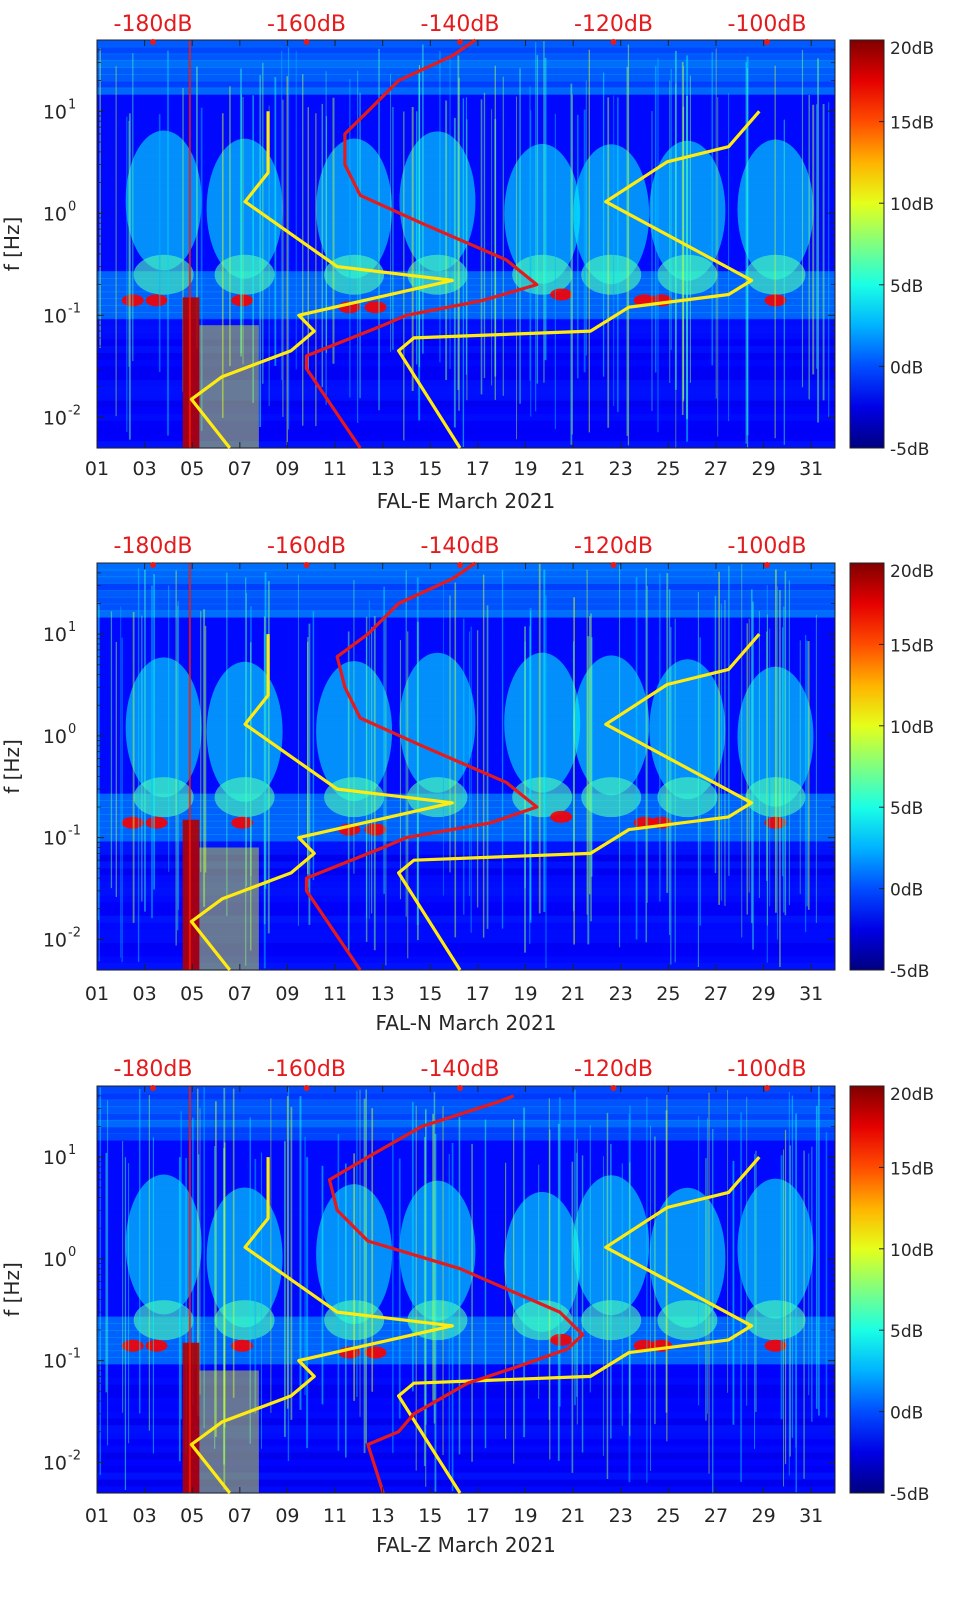 This screenshot has width=962, height=1599. What do you see at coordinates (906, 1332) in the screenshot?
I see `colorbar-tick-label: 5dB` at bounding box center [906, 1332].